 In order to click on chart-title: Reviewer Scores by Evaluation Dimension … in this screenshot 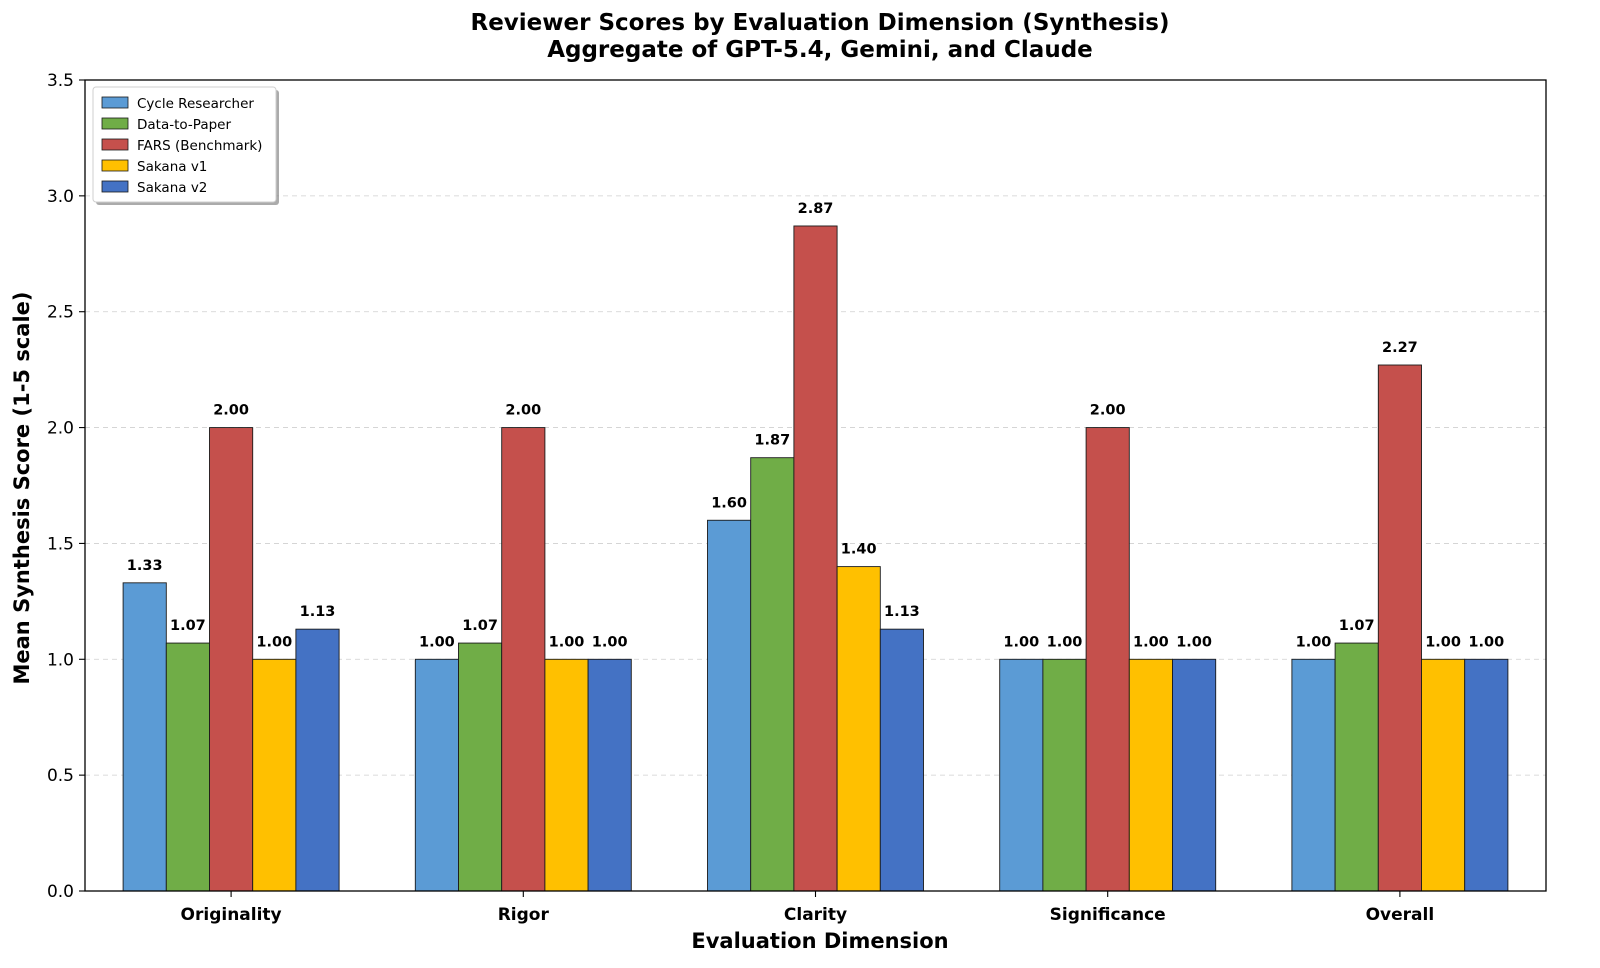, I will do `click(819, 23)`.